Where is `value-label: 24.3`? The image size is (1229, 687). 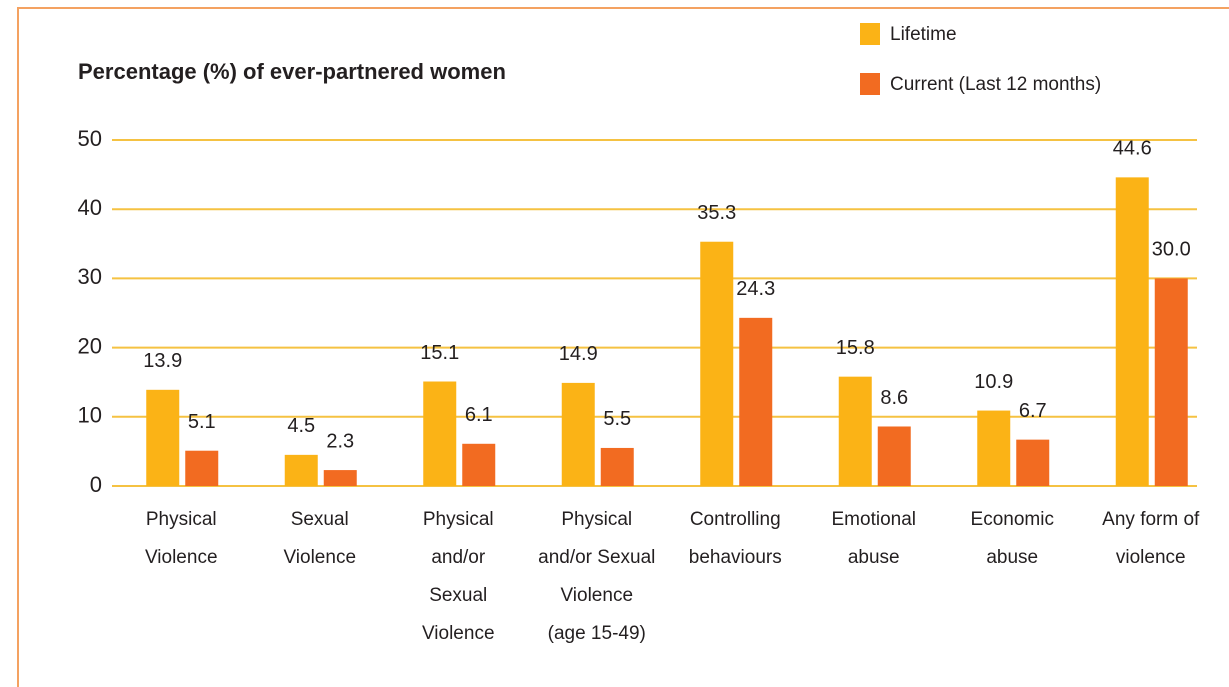 value-label: 24.3 is located at coordinates (755, 289).